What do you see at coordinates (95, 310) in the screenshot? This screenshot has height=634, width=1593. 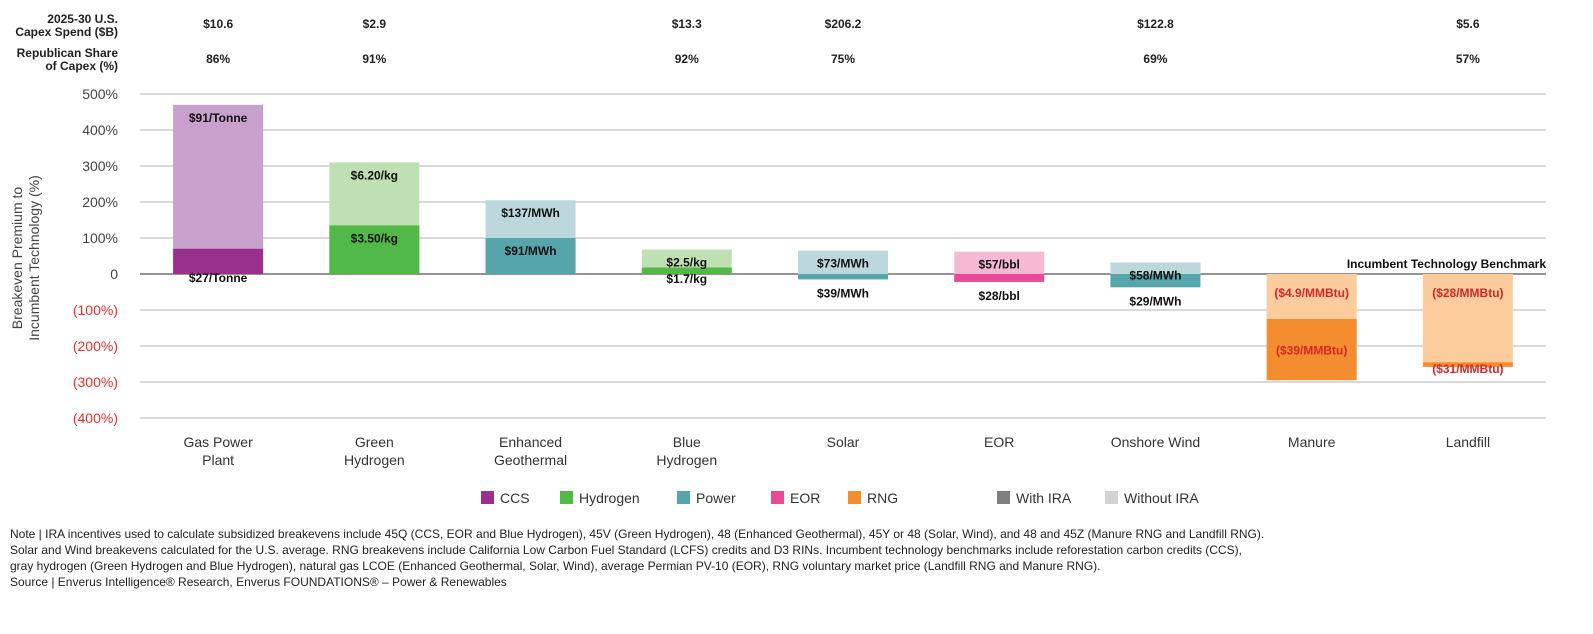 I see `y-tick-label: (100%)` at bounding box center [95, 310].